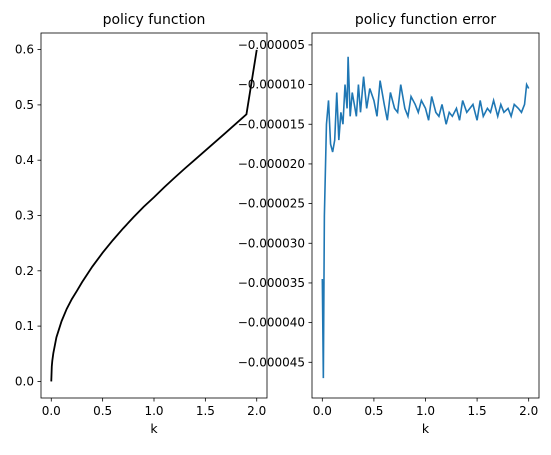 Image resolution: width=551 pixels, height=455 pixels. Describe the element at coordinates (271, 362) in the screenshot. I see `y-tick-label: −0.000045` at that location.